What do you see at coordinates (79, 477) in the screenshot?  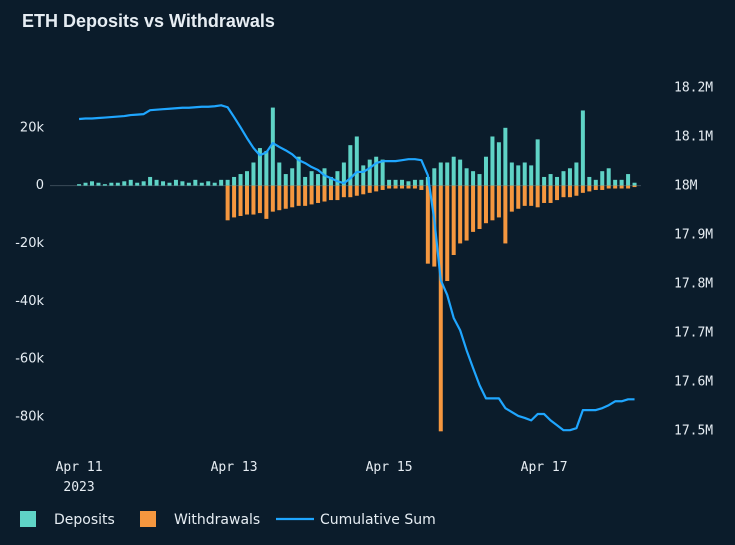 I see `x-tick-label: Apr 11 2023` at bounding box center [79, 477].